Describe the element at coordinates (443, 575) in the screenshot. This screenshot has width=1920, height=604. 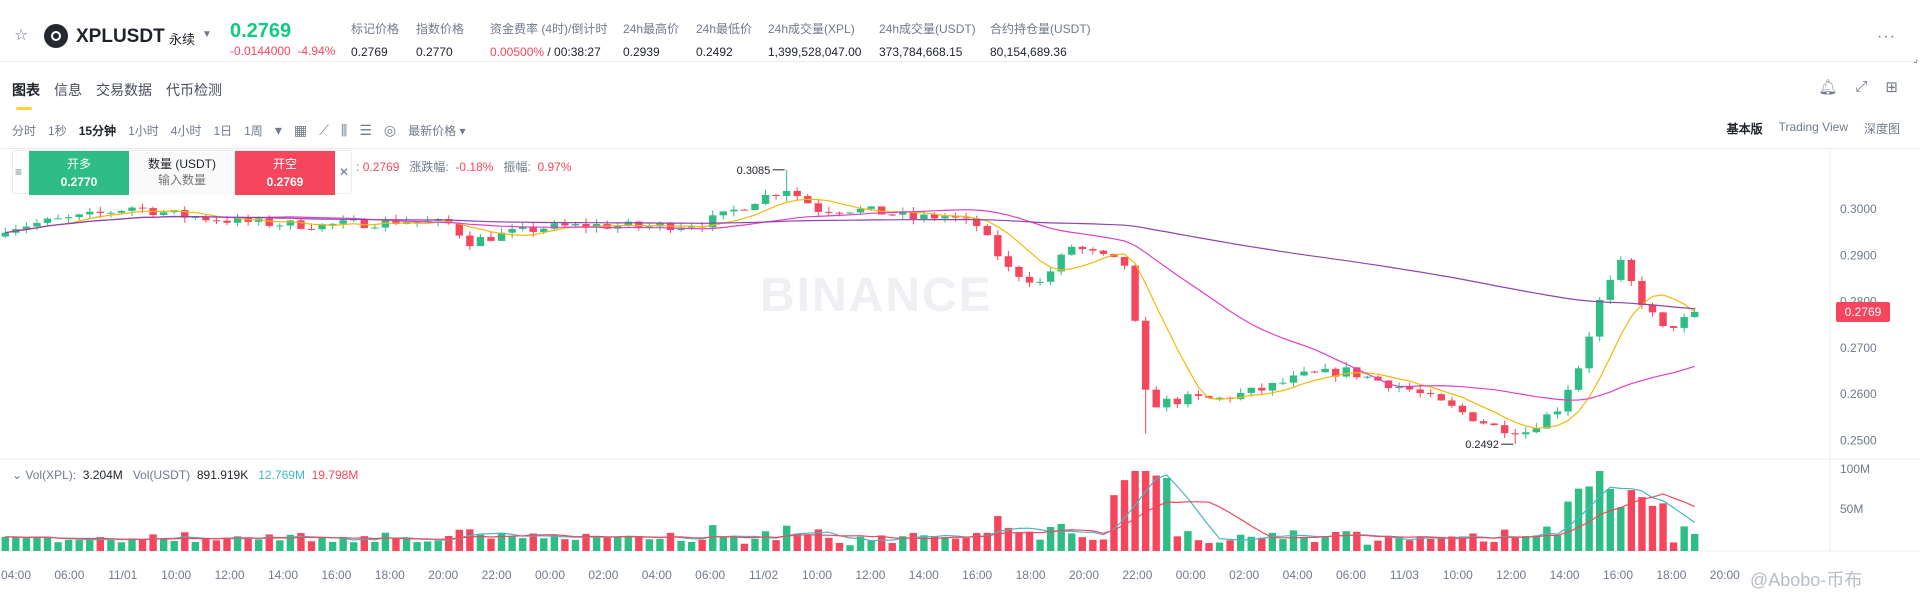
I see `time-tick-label: 20:00` at that location.